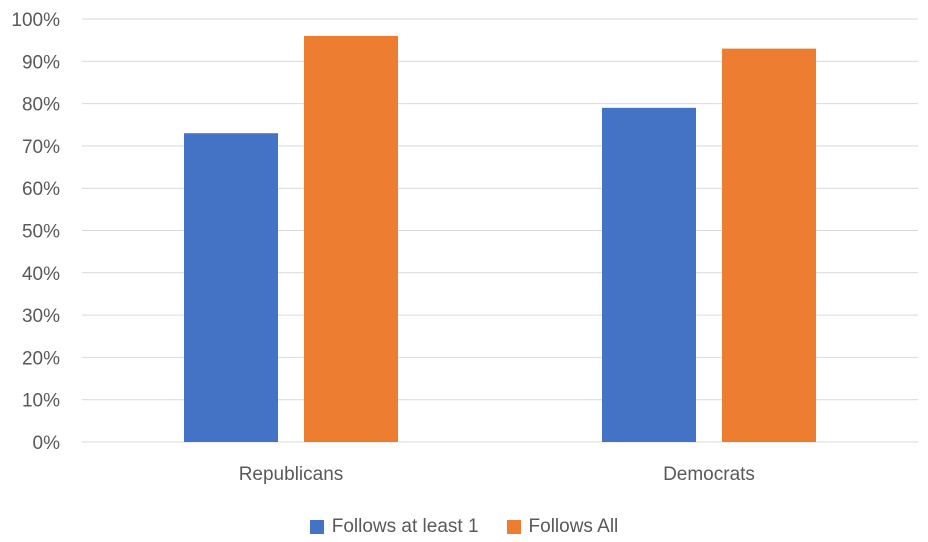 This screenshot has width=928, height=542. What do you see at coordinates (709, 474) in the screenshot?
I see `x-category-label: Democrats` at bounding box center [709, 474].